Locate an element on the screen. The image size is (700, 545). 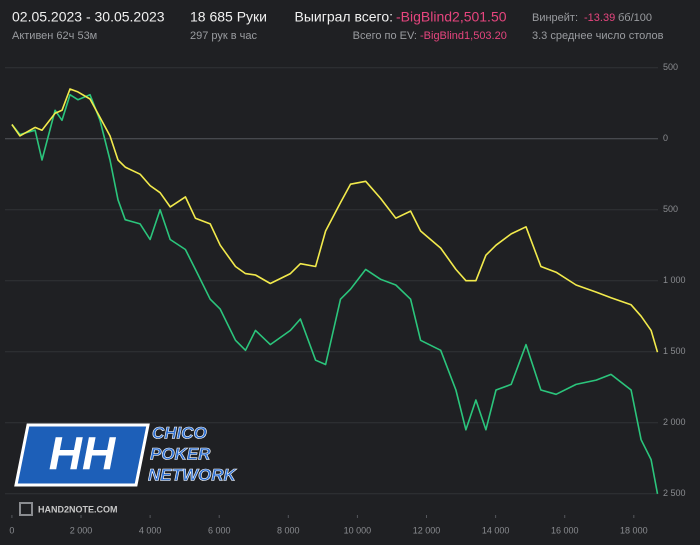
x-tick-label: 16 000 is located at coordinates (565, 530).